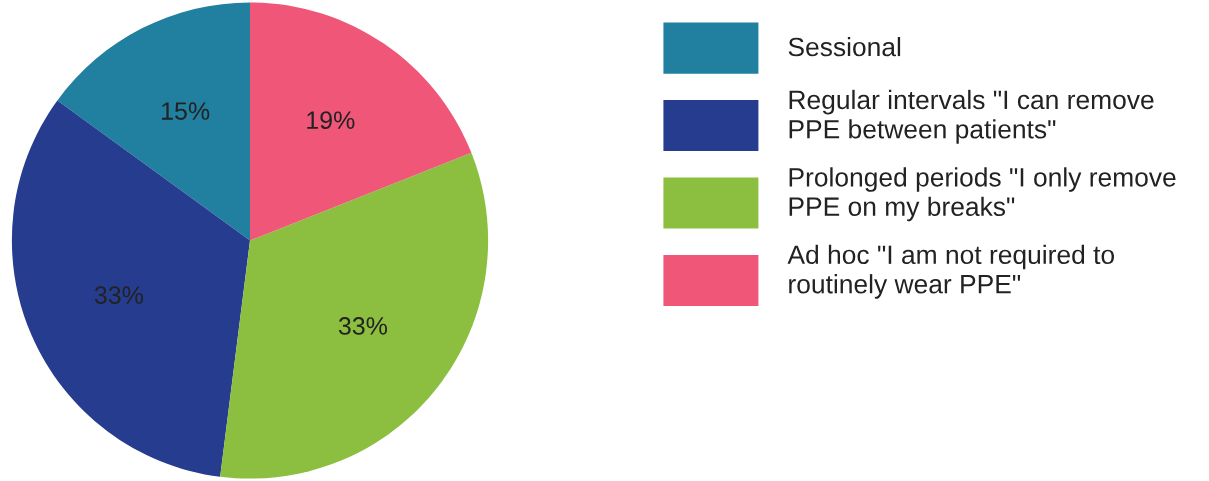 Image resolution: width=1209 pixels, height=481 pixels. Describe the element at coordinates (951, 271) in the screenshot. I see `legend-label: Ad hoc "I am not required to routinely wear PPE"` at that location.